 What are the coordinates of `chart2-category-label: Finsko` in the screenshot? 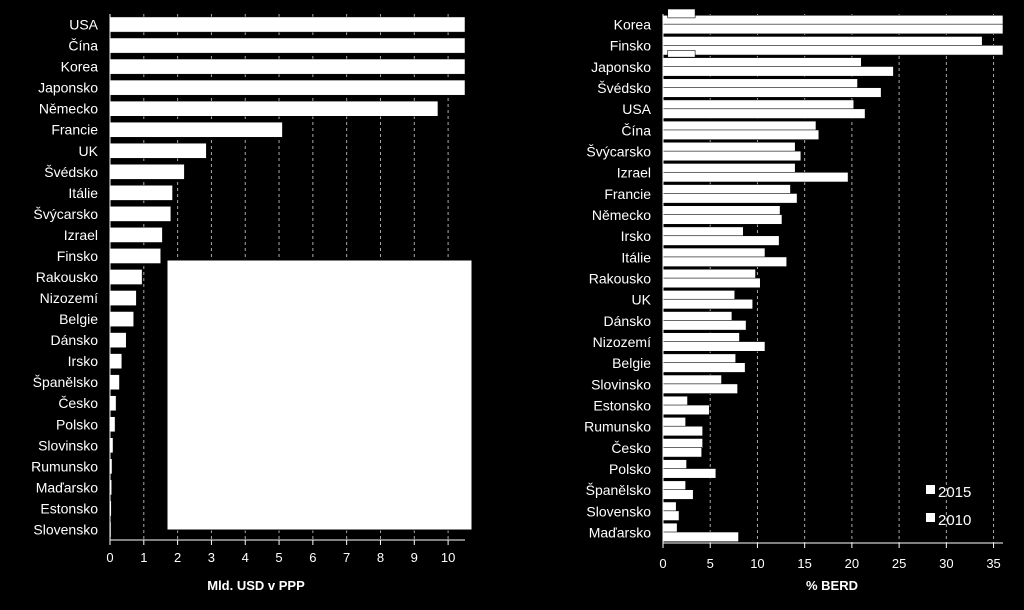 It's located at (630, 46).